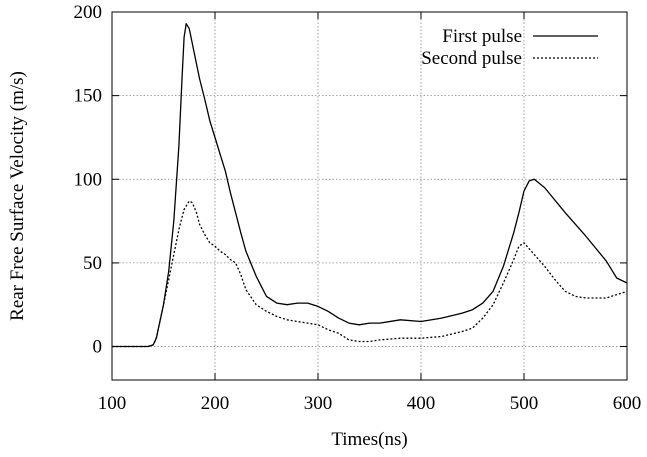 The width and height of the screenshot is (647, 457). What do you see at coordinates (318, 403) in the screenshot?
I see `x-tick-label: 300` at bounding box center [318, 403].